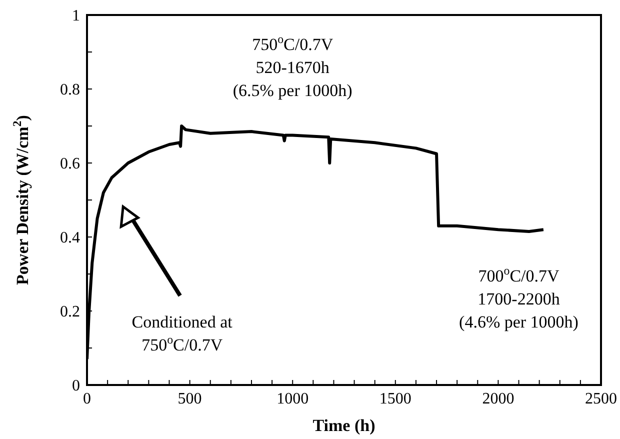  I want to click on x-tick-label: 500, so click(190, 399).